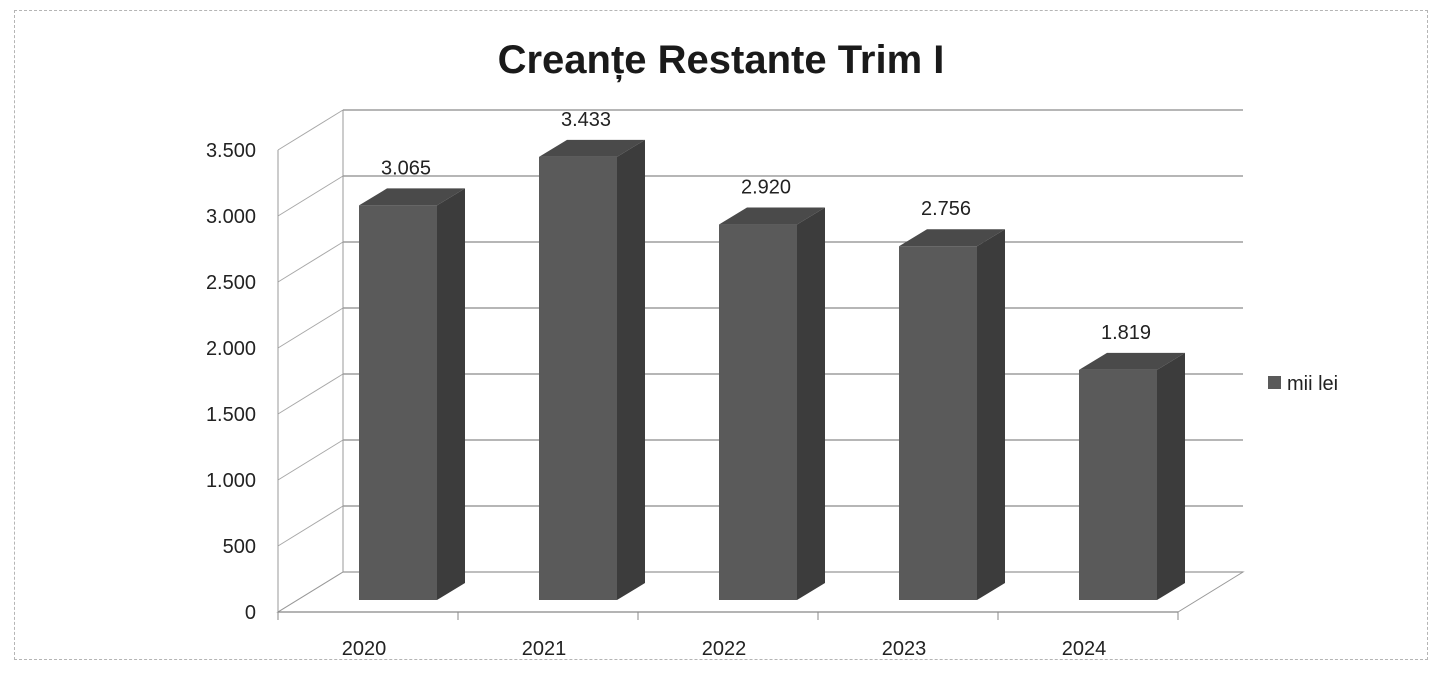 The width and height of the screenshot is (1442, 675). I want to click on x-tick-label: 2024, so click(1084, 649).